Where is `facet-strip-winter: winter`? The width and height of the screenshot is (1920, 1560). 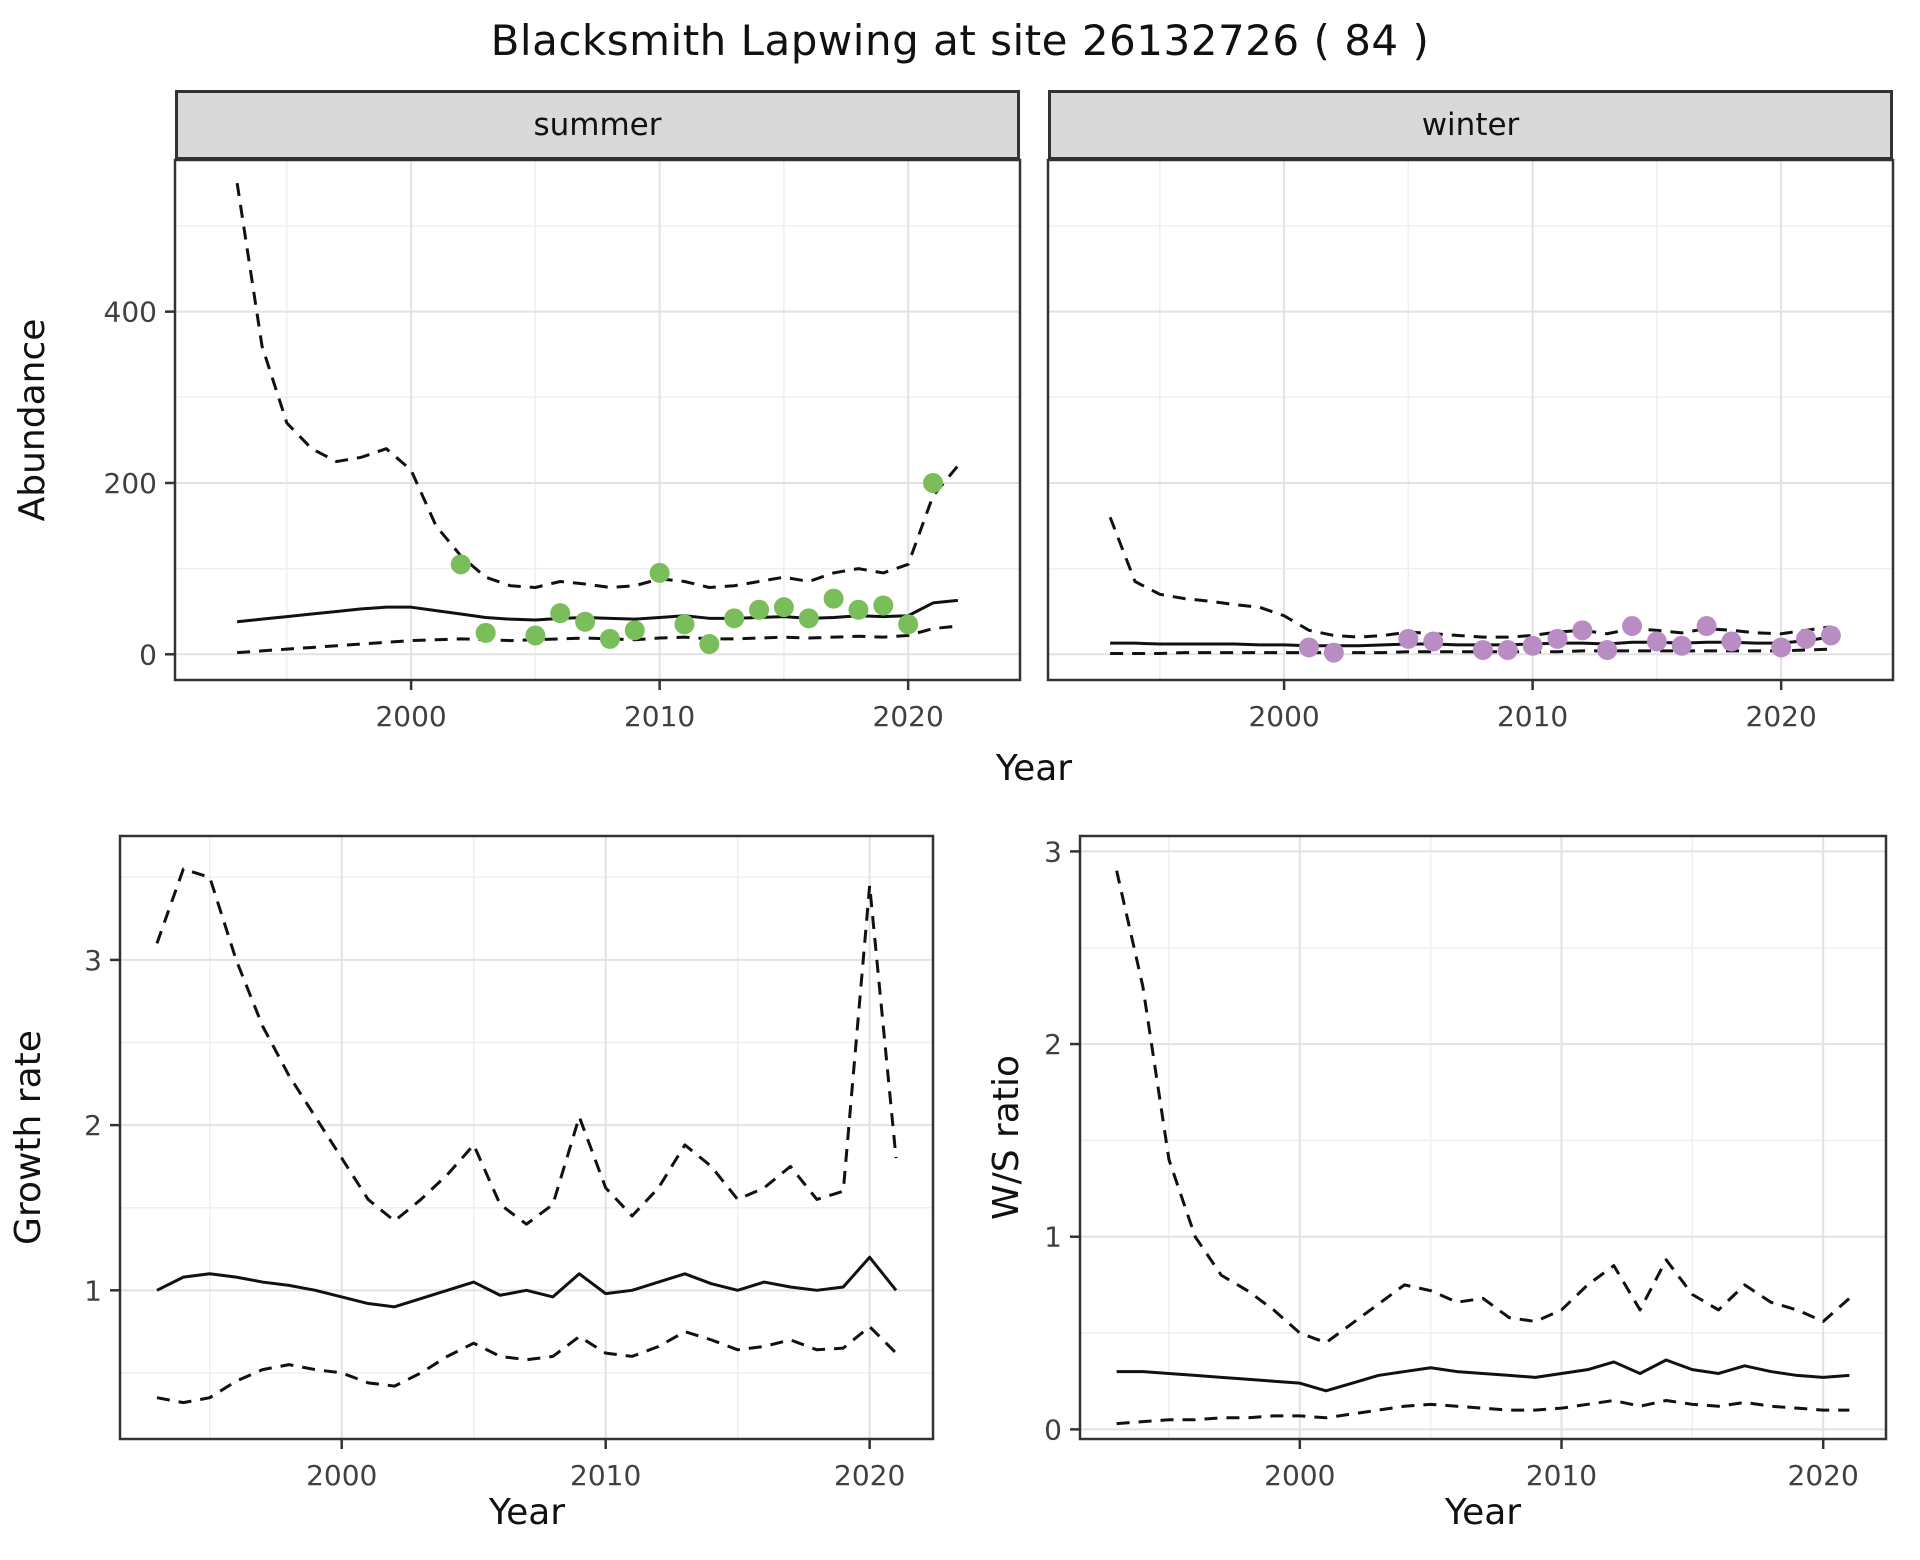
facet-strip-winter: winter is located at coordinates (1470, 125).